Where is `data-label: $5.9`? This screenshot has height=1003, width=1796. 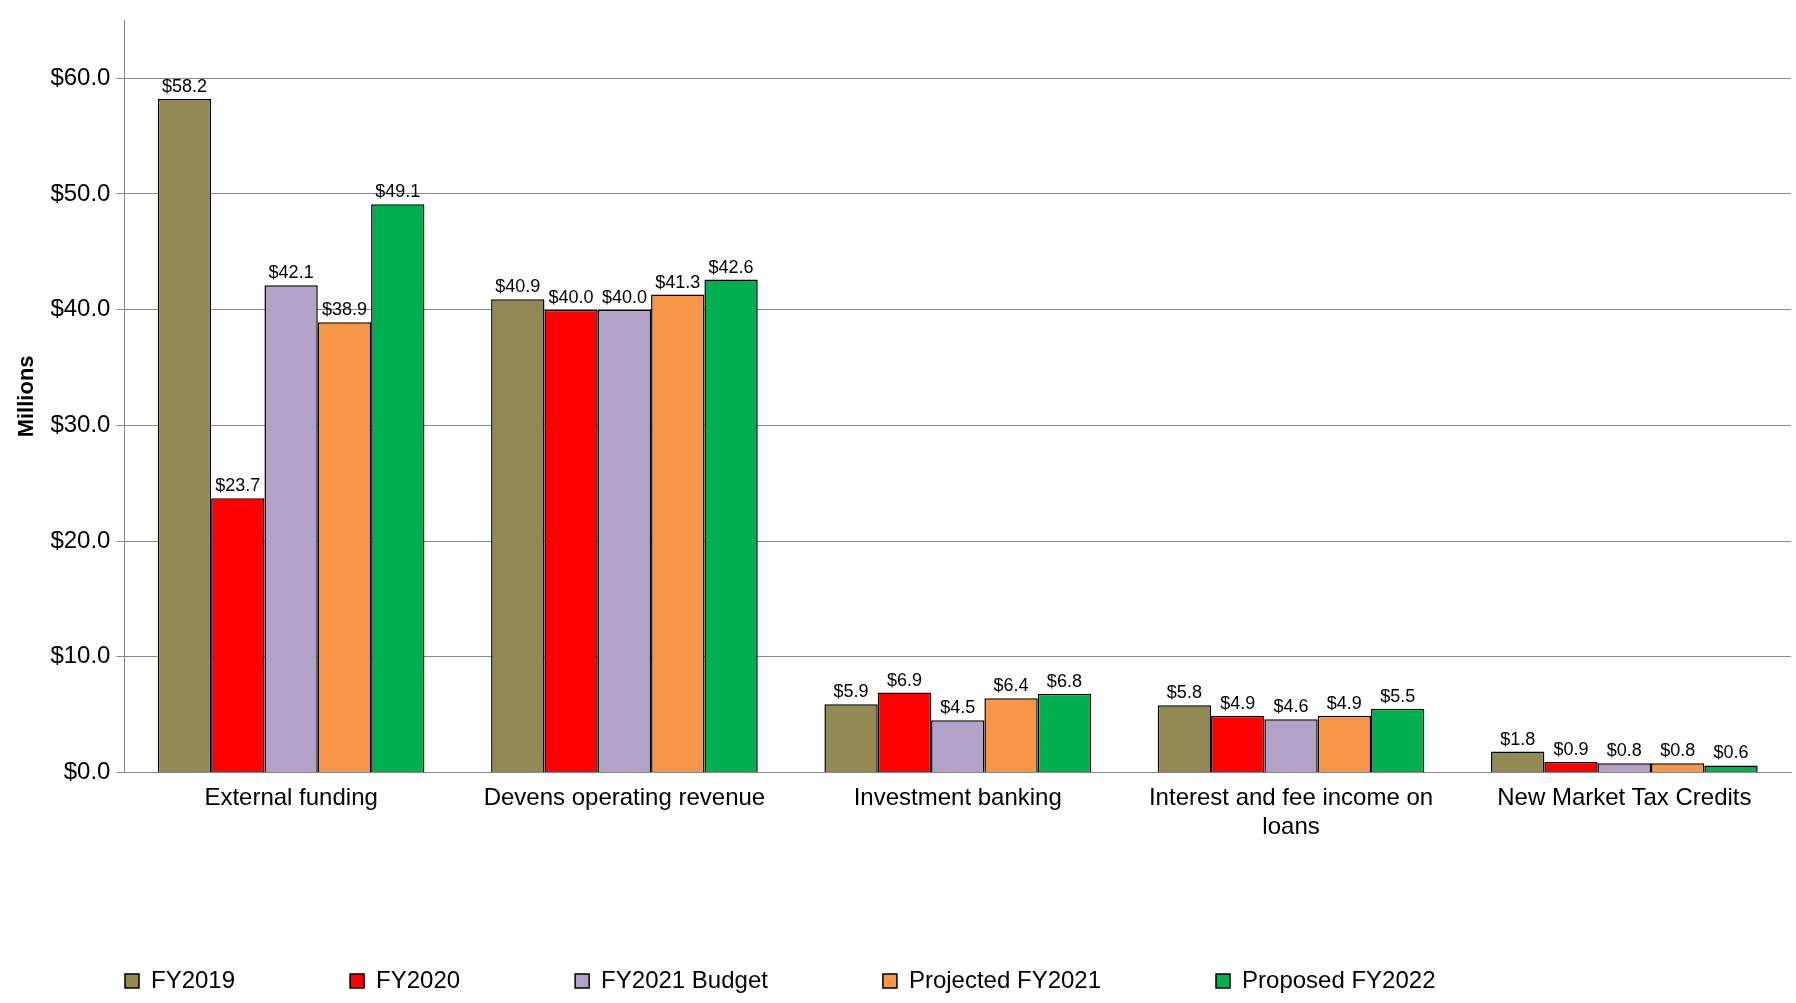 data-label: $5.9 is located at coordinates (851, 691).